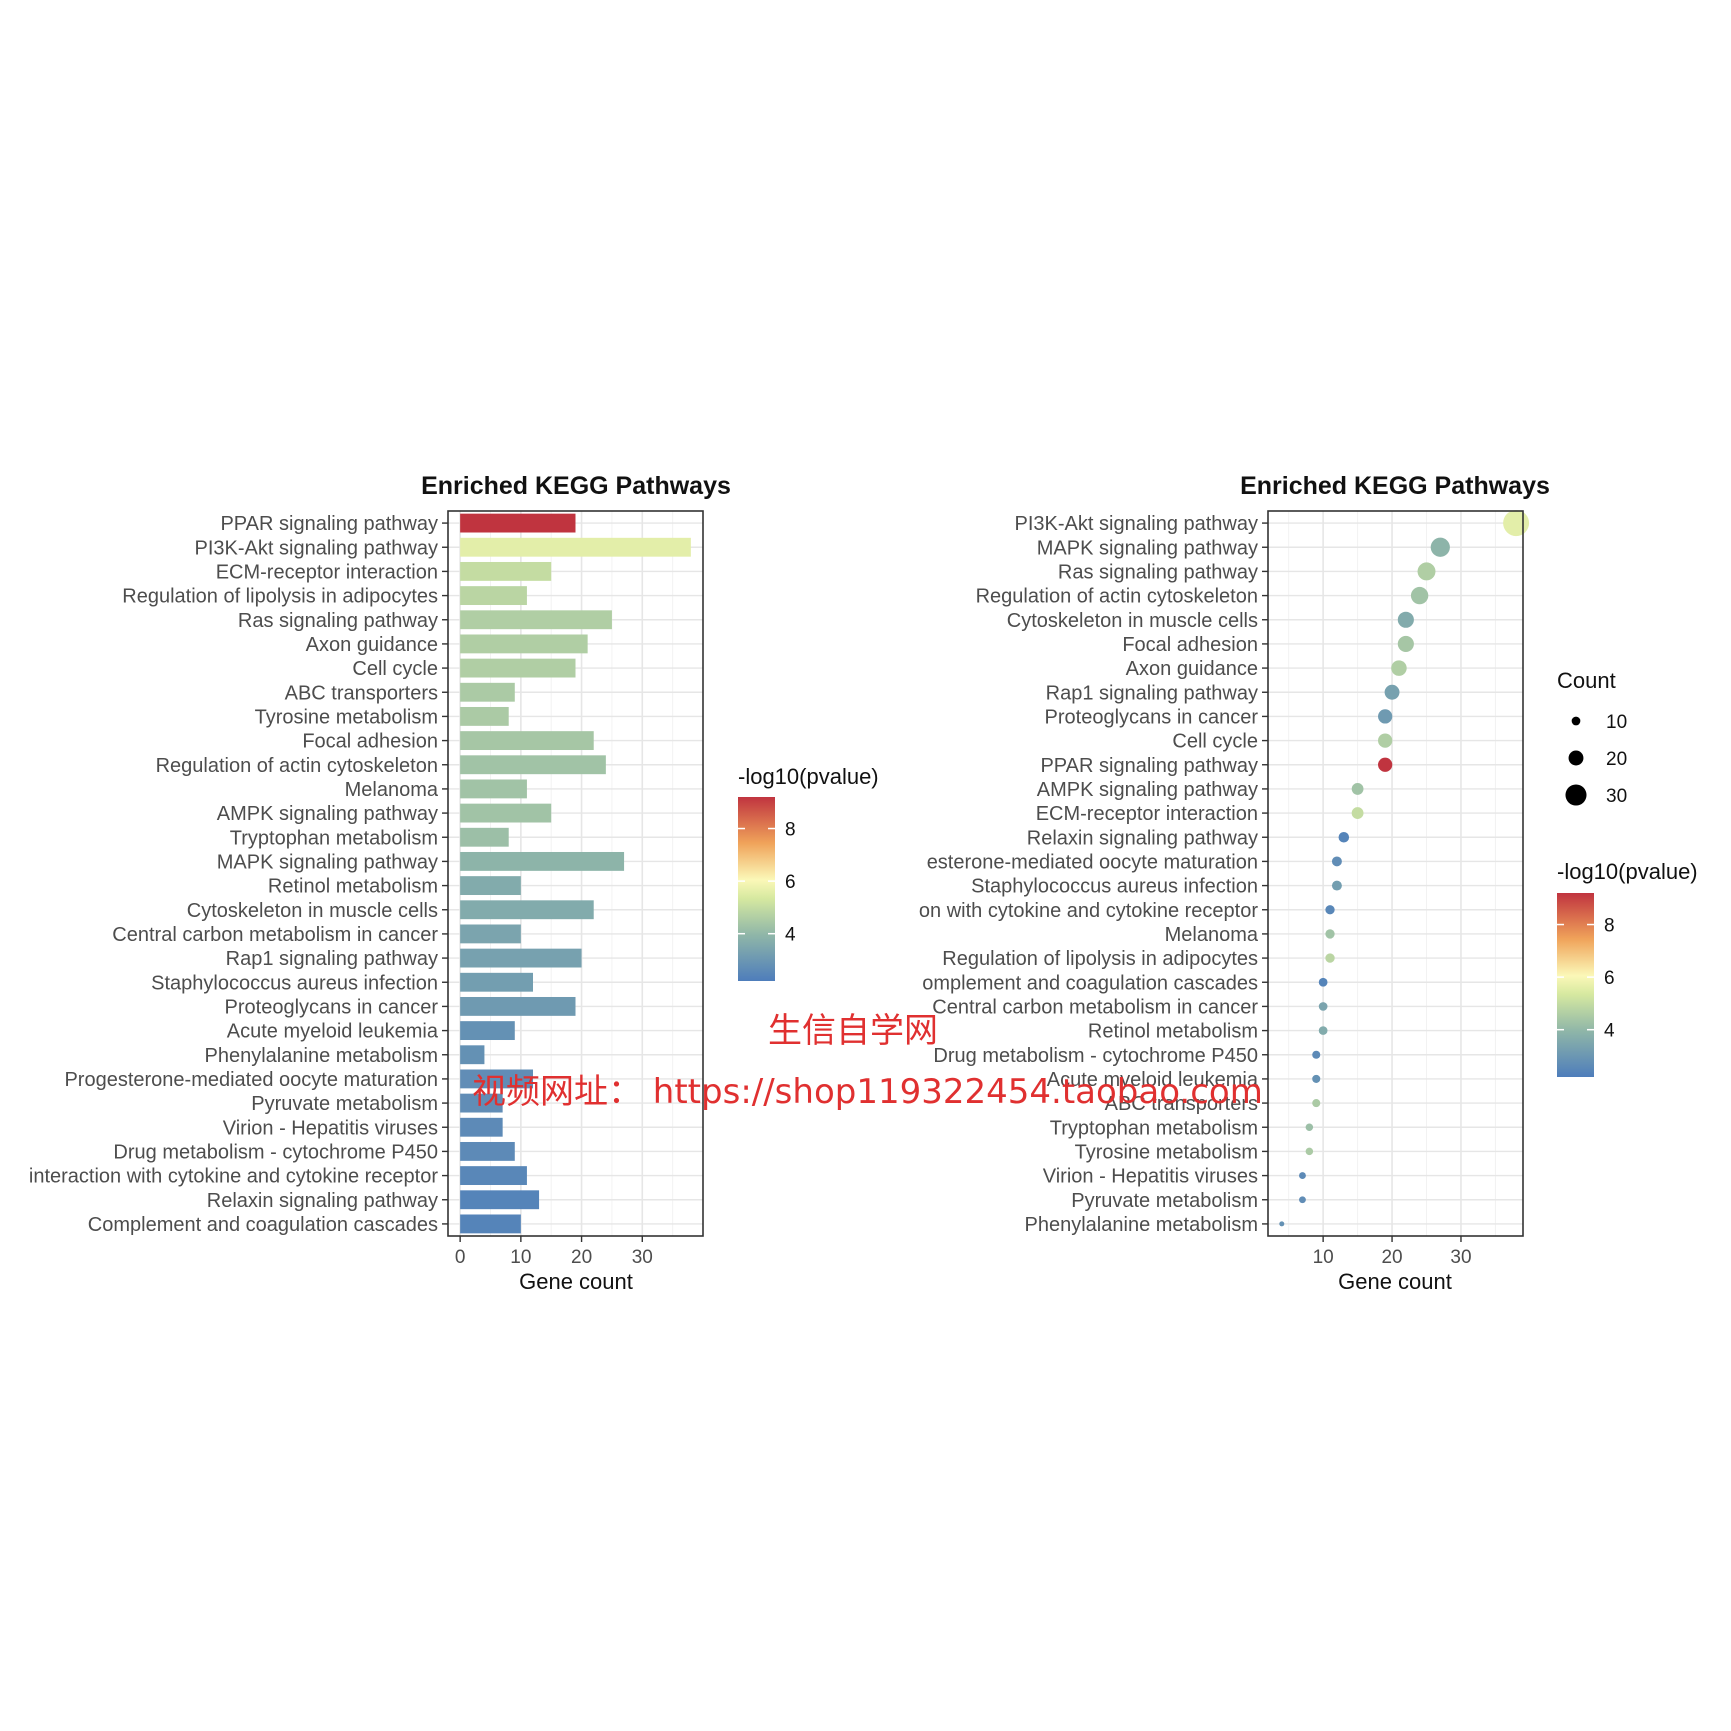 This screenshot has width=1731, height=1731. Describe the element at coordinates (767, 883) in the screenshot. I see `bar-colorbar-ticks: 4 6 8` at that location.